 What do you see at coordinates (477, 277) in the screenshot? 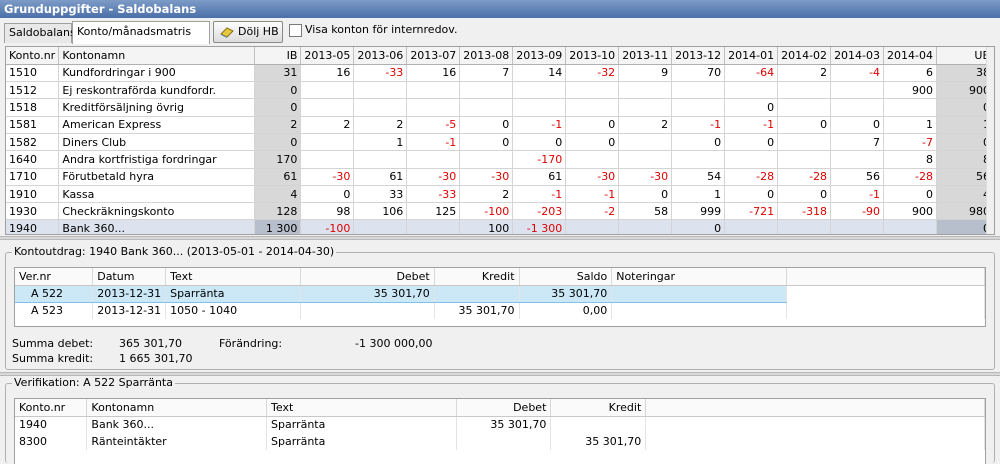
I see `statement-header: Kredit` at bounding box center [477, 277].